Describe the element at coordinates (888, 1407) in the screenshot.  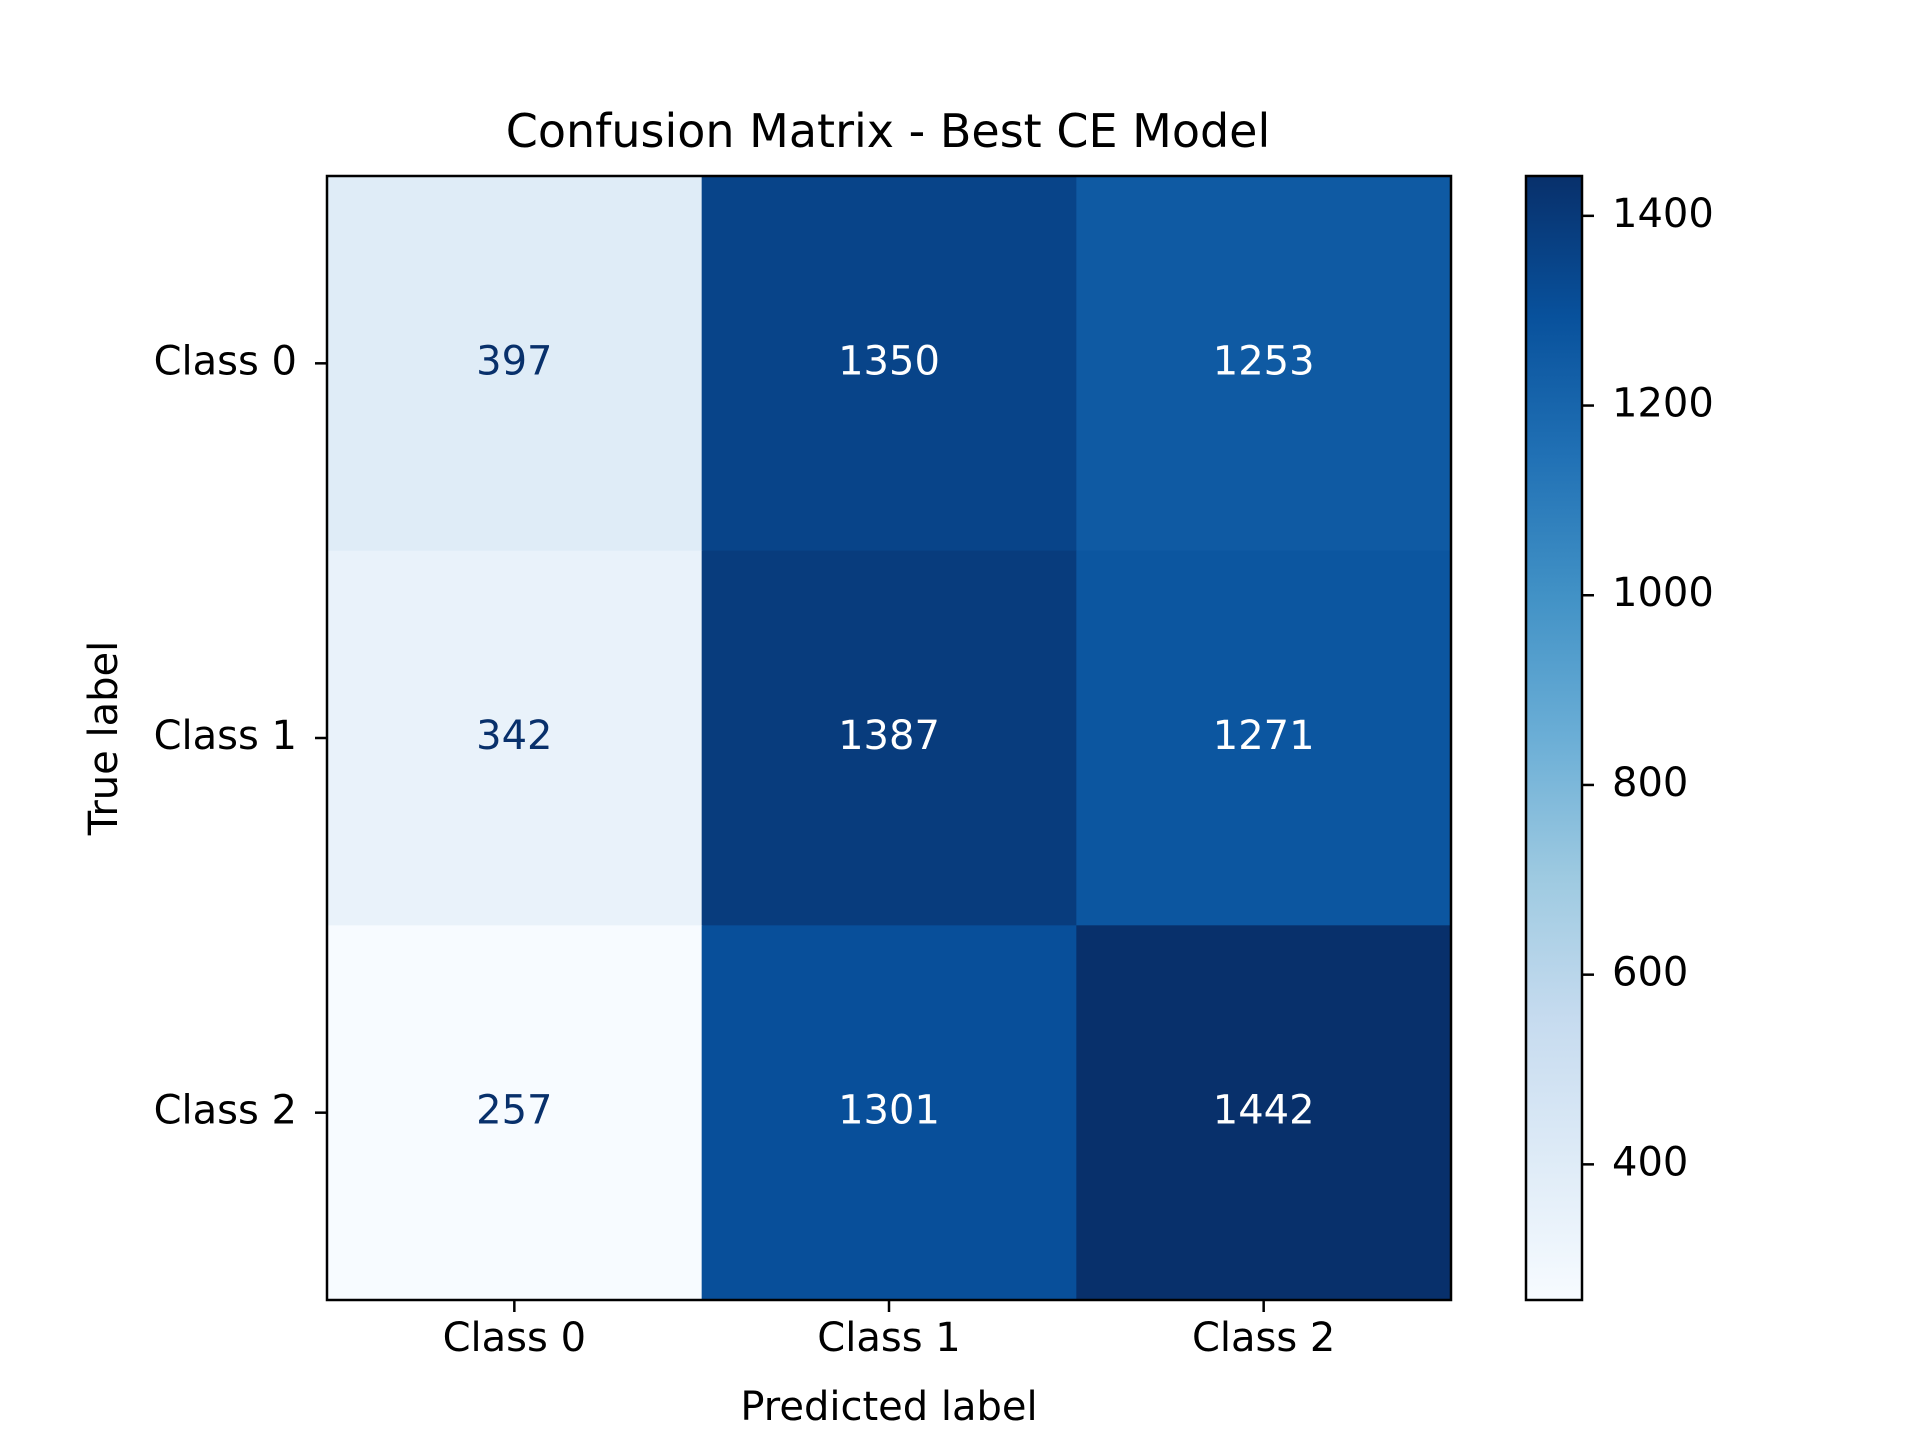
I see `x-axis-label: Predicted label` at that location.